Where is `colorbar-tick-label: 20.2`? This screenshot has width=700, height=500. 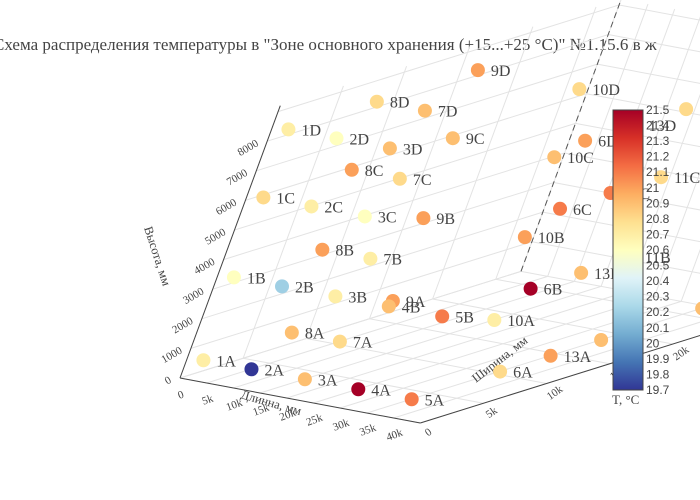
colorbar-tick-label: 20.2 is located at coordinates (658, 312).